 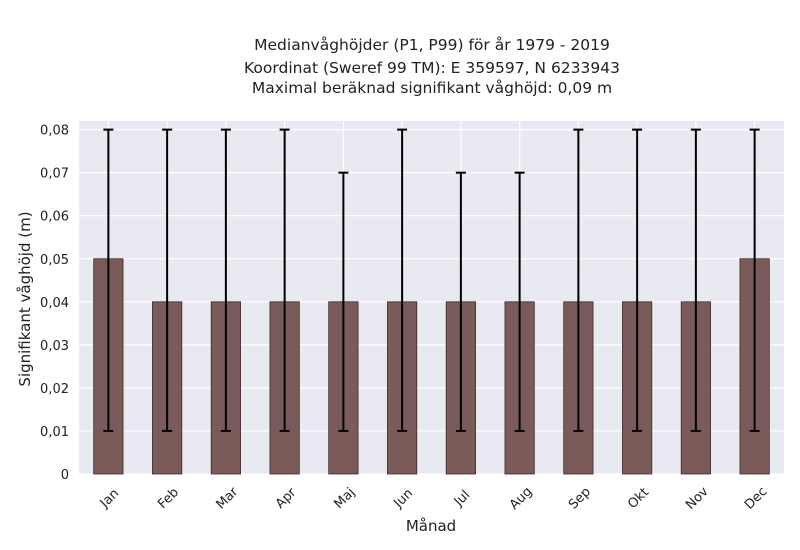 I want to click on y-tick-label: 0, so click(x=65, y=475).